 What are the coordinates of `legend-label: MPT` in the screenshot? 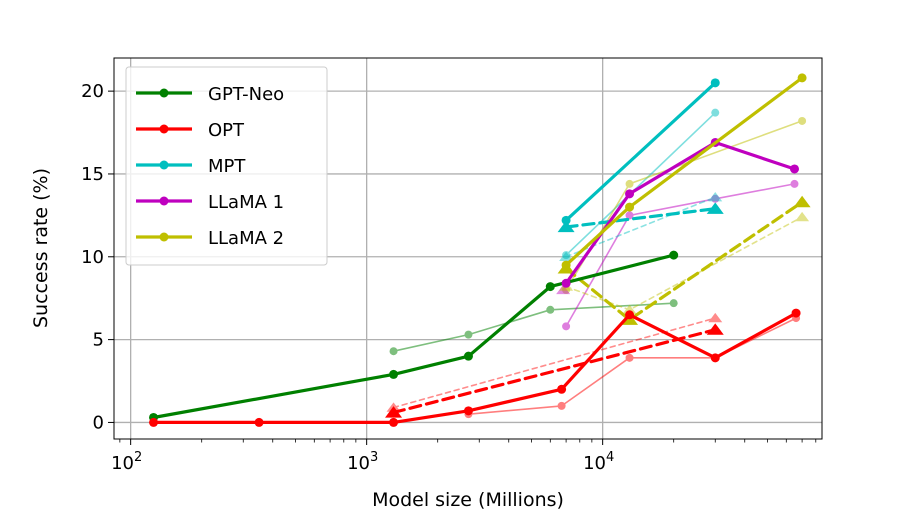 It's located at (227, 166).